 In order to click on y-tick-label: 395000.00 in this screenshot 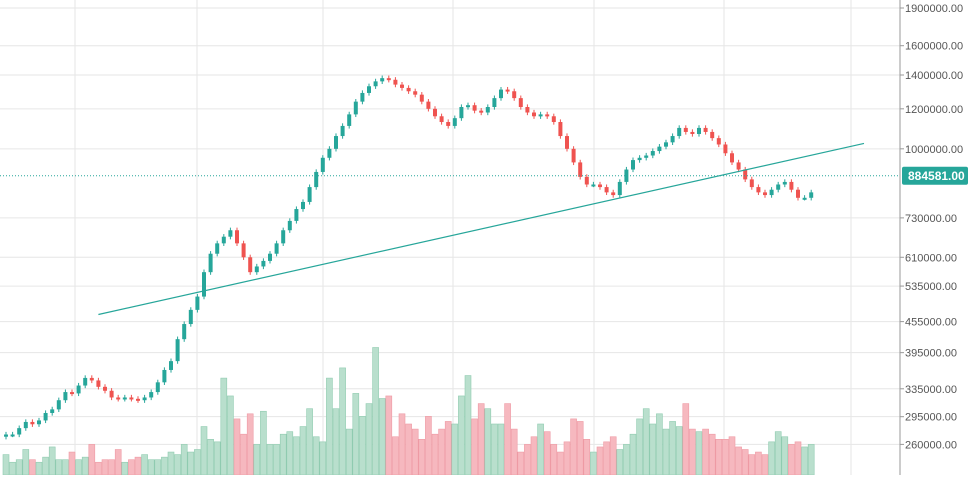, I will do `click(931, 354)`.